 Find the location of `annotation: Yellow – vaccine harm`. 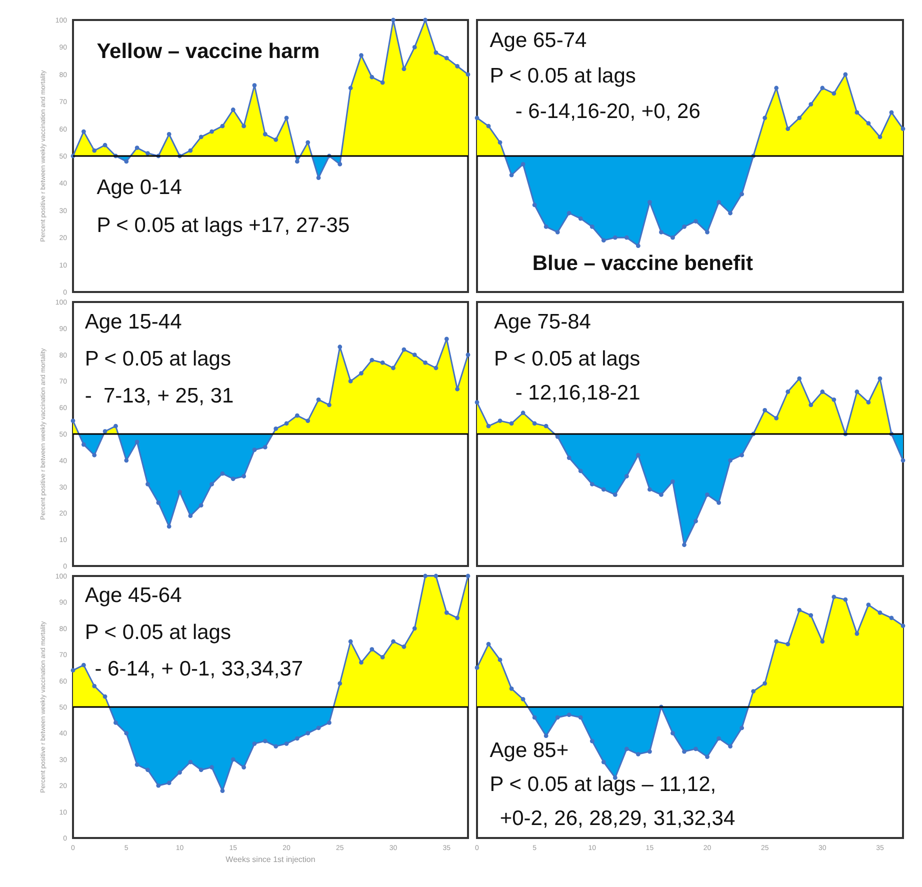

annotation: Yellow – vaccine harm is located at coordinates (208, 52).